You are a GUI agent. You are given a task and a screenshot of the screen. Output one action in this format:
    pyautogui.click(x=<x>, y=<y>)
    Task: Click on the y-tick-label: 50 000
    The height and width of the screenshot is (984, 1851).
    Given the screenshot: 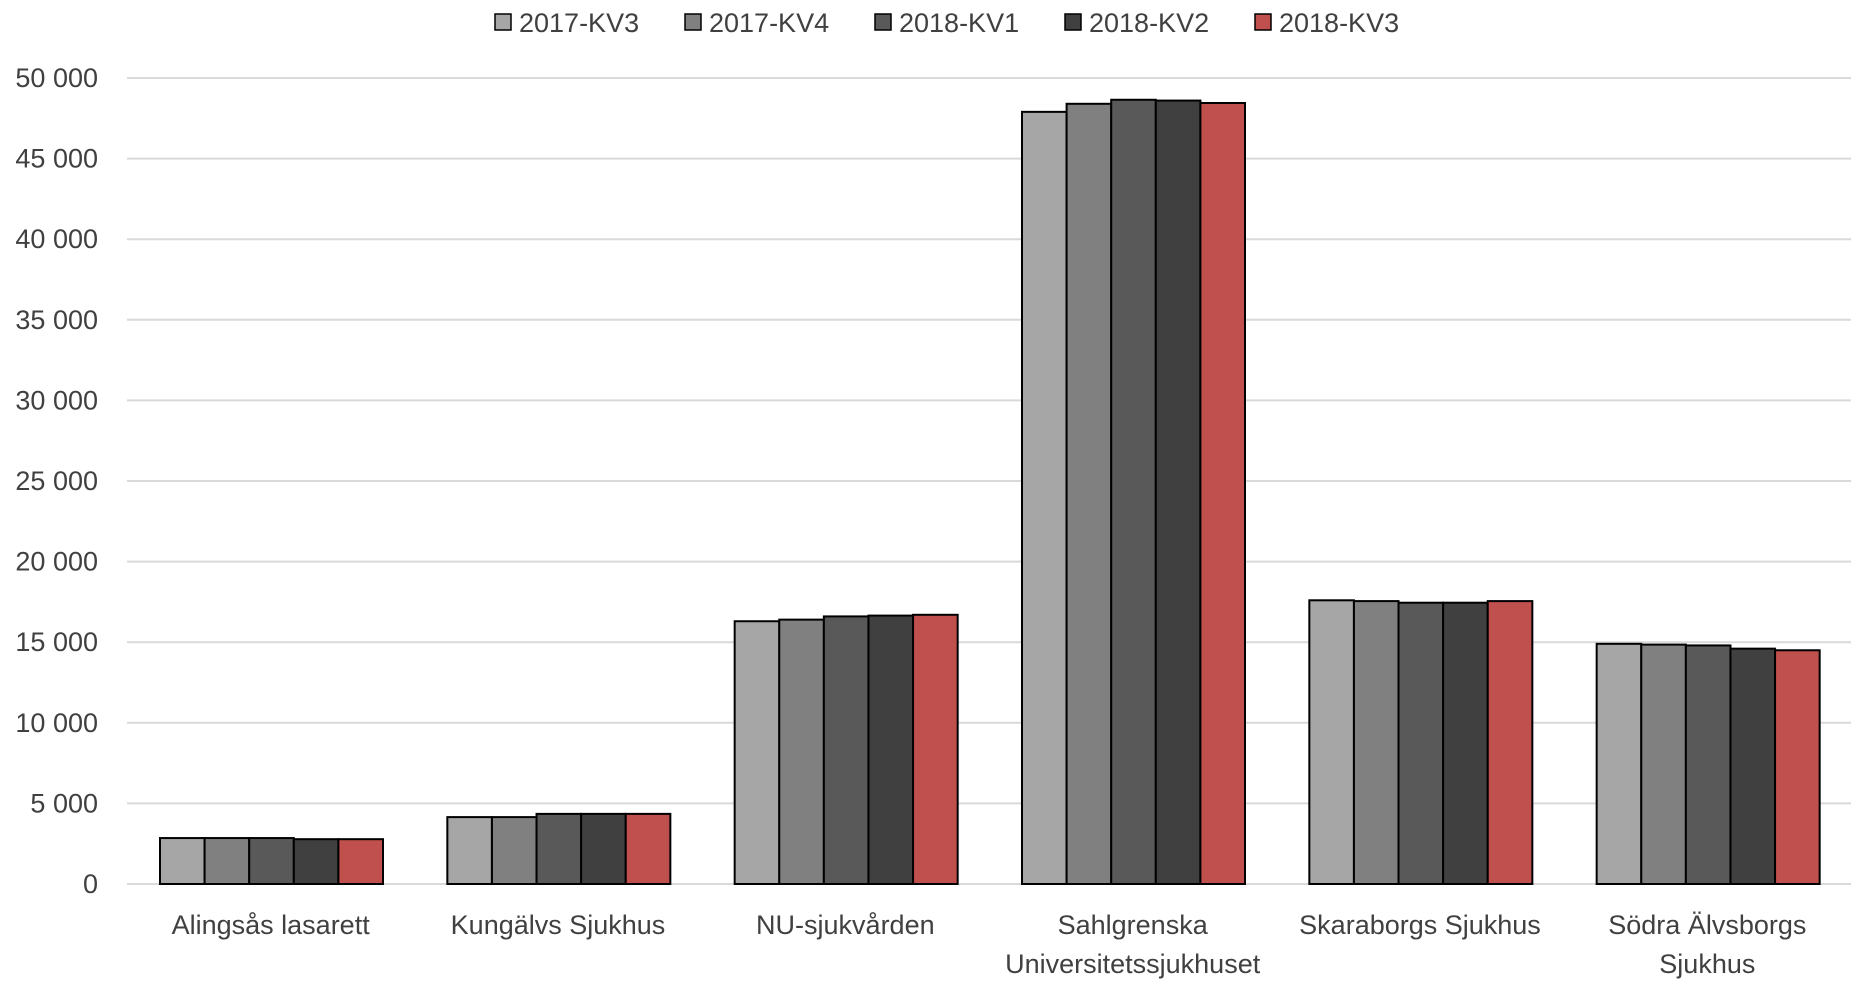 What is the action you would take?
    pyautogui.click(x=56, y=78)
    